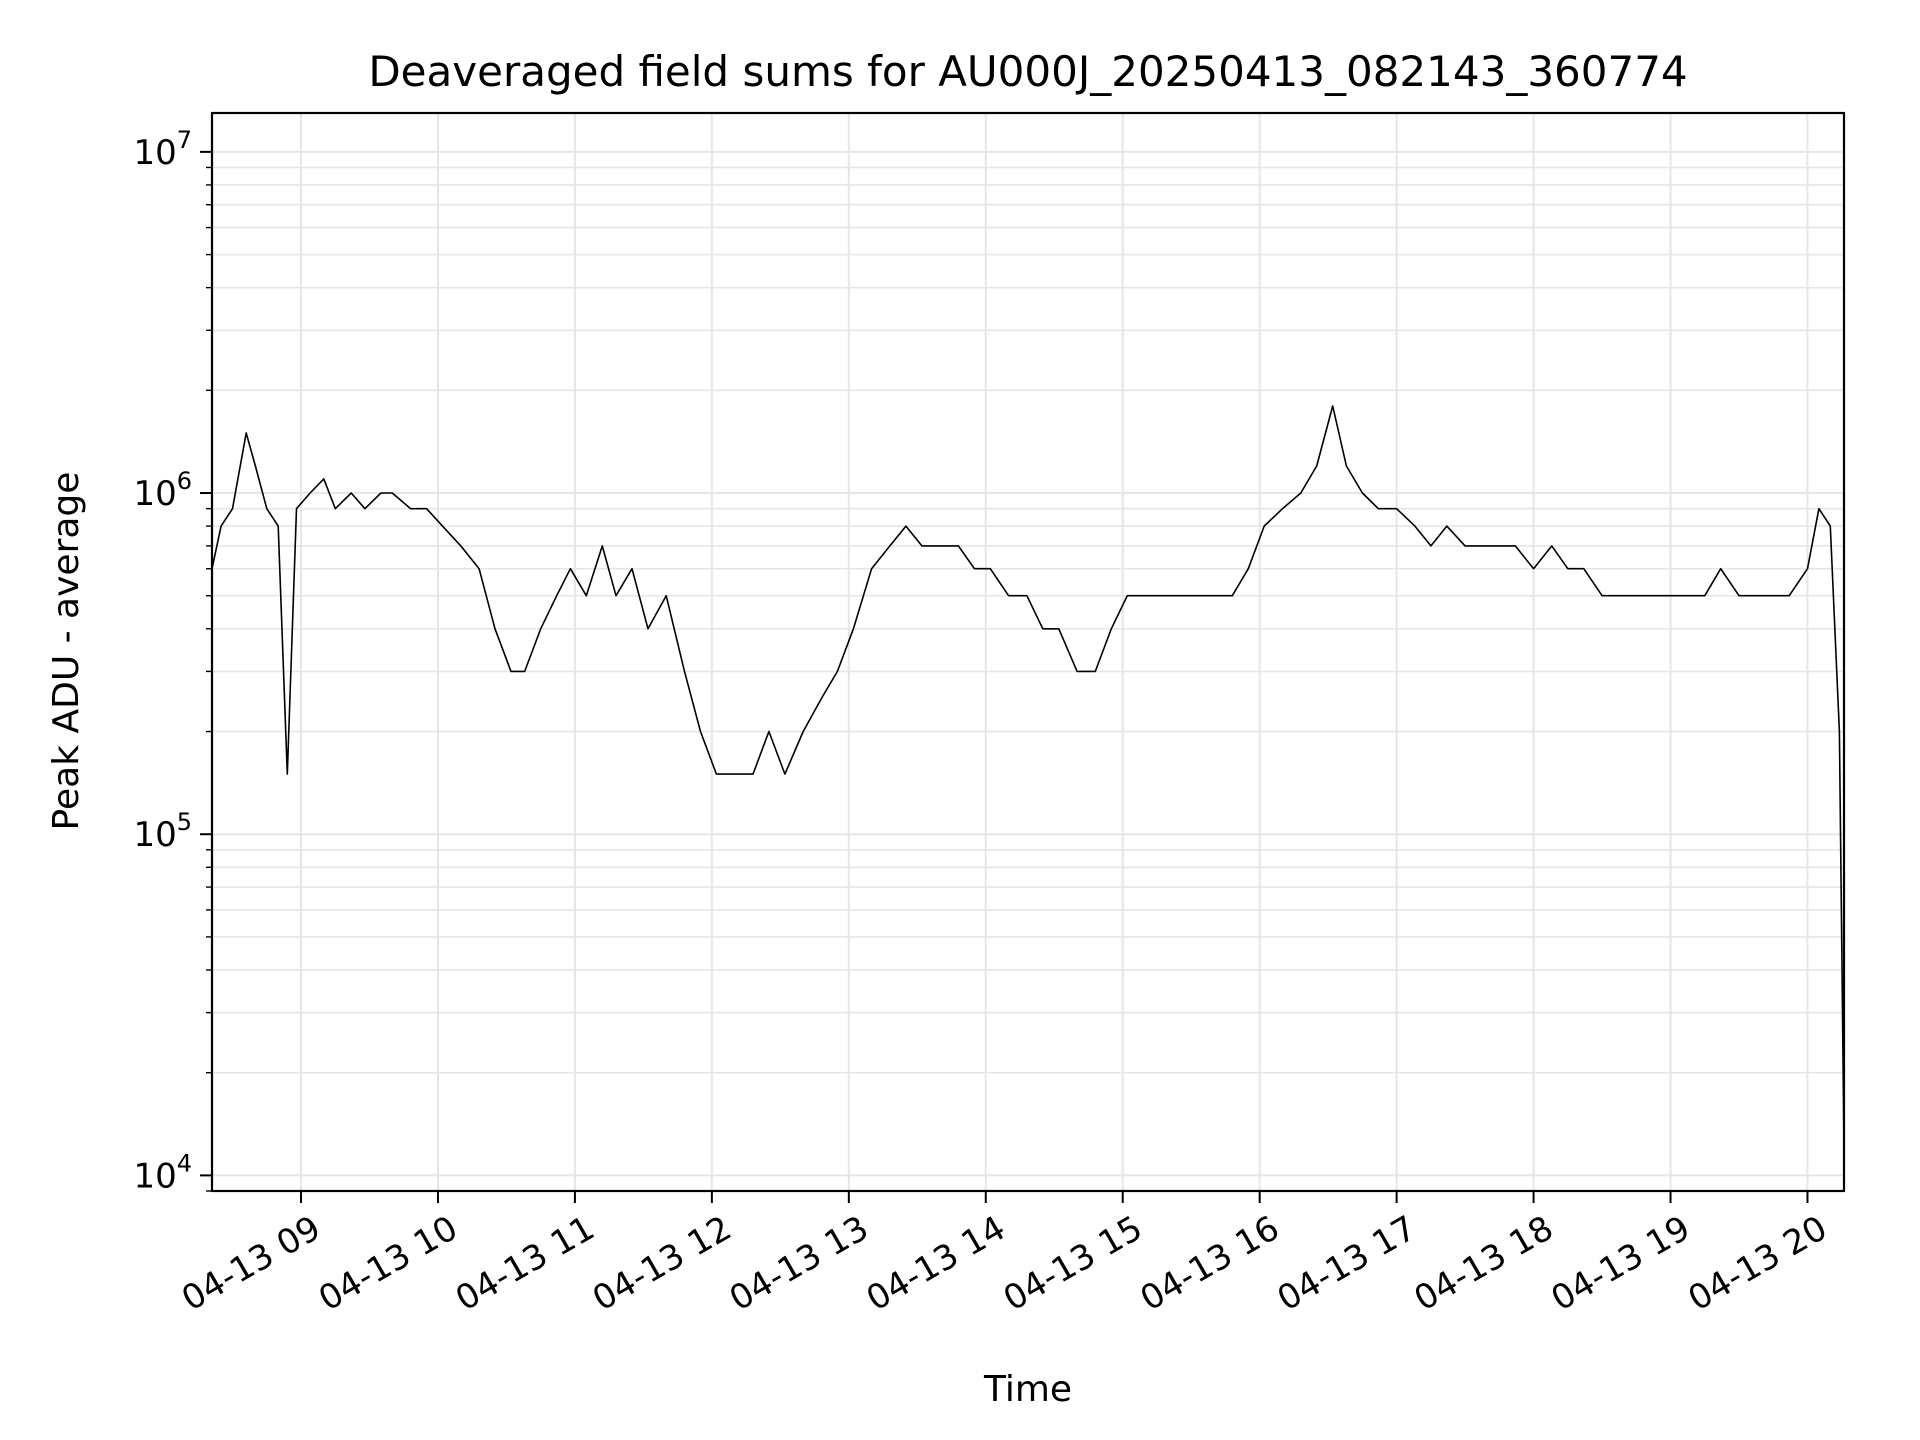 The width and height of the screenshot is (1920, 1440). What do you see at coordinates (525, 1263) in the screenshot?
I see `x-tick-label: 04-13 11` at bounding box center [525, 1263].